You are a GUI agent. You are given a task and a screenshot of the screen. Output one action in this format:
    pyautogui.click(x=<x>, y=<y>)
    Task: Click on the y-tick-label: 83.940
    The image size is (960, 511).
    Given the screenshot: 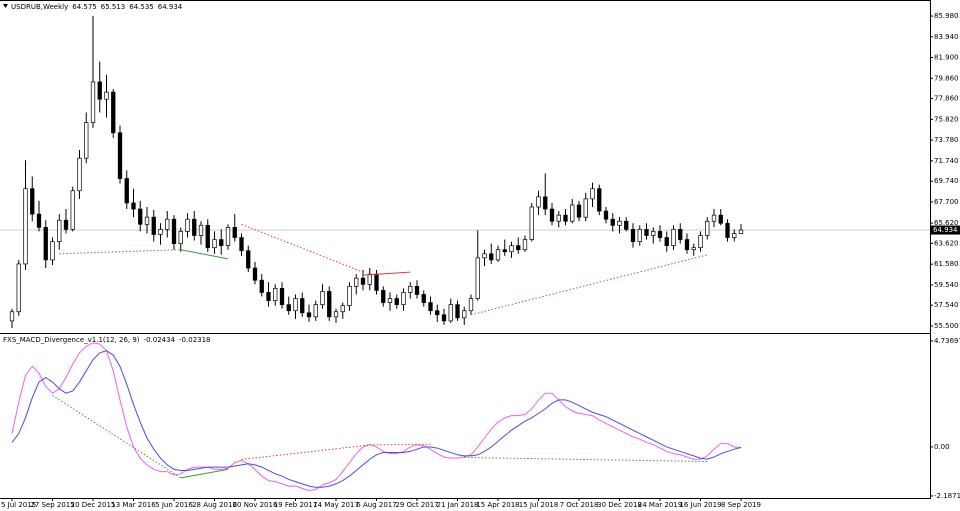 What is the action you would take?
    pyautogui.click(x=946, y=37)
    